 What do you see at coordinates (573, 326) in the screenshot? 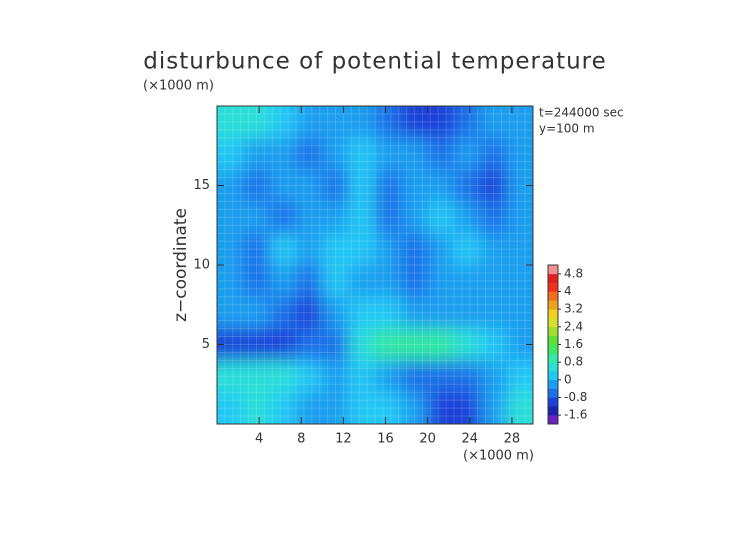
I see `colorbar-tick-label: 2.4` at bounding box center [573, 326].